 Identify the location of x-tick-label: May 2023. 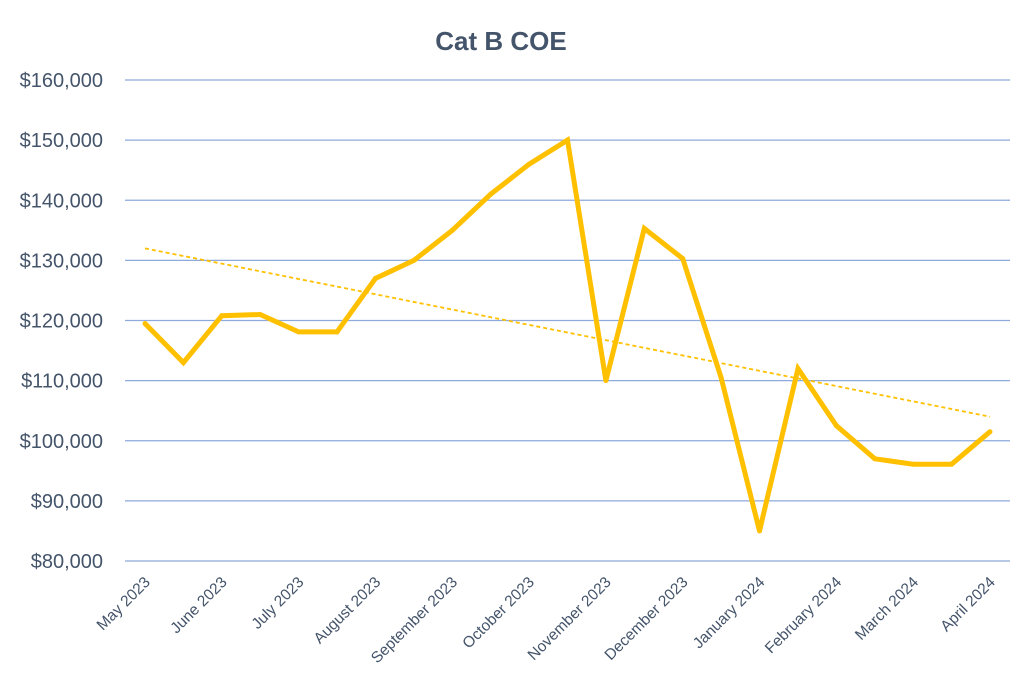
(124, 604).